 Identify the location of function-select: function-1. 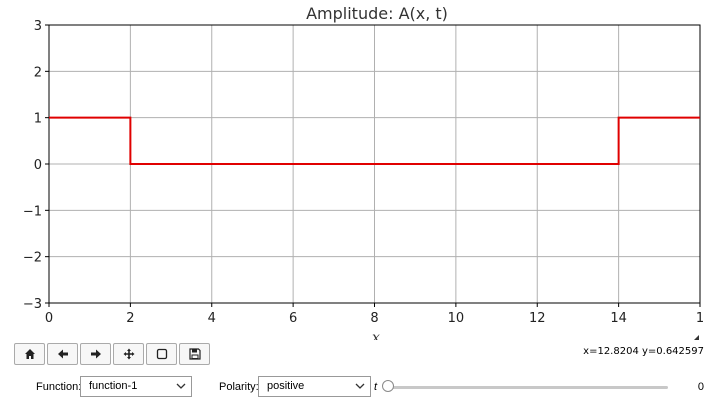
(136, 386).